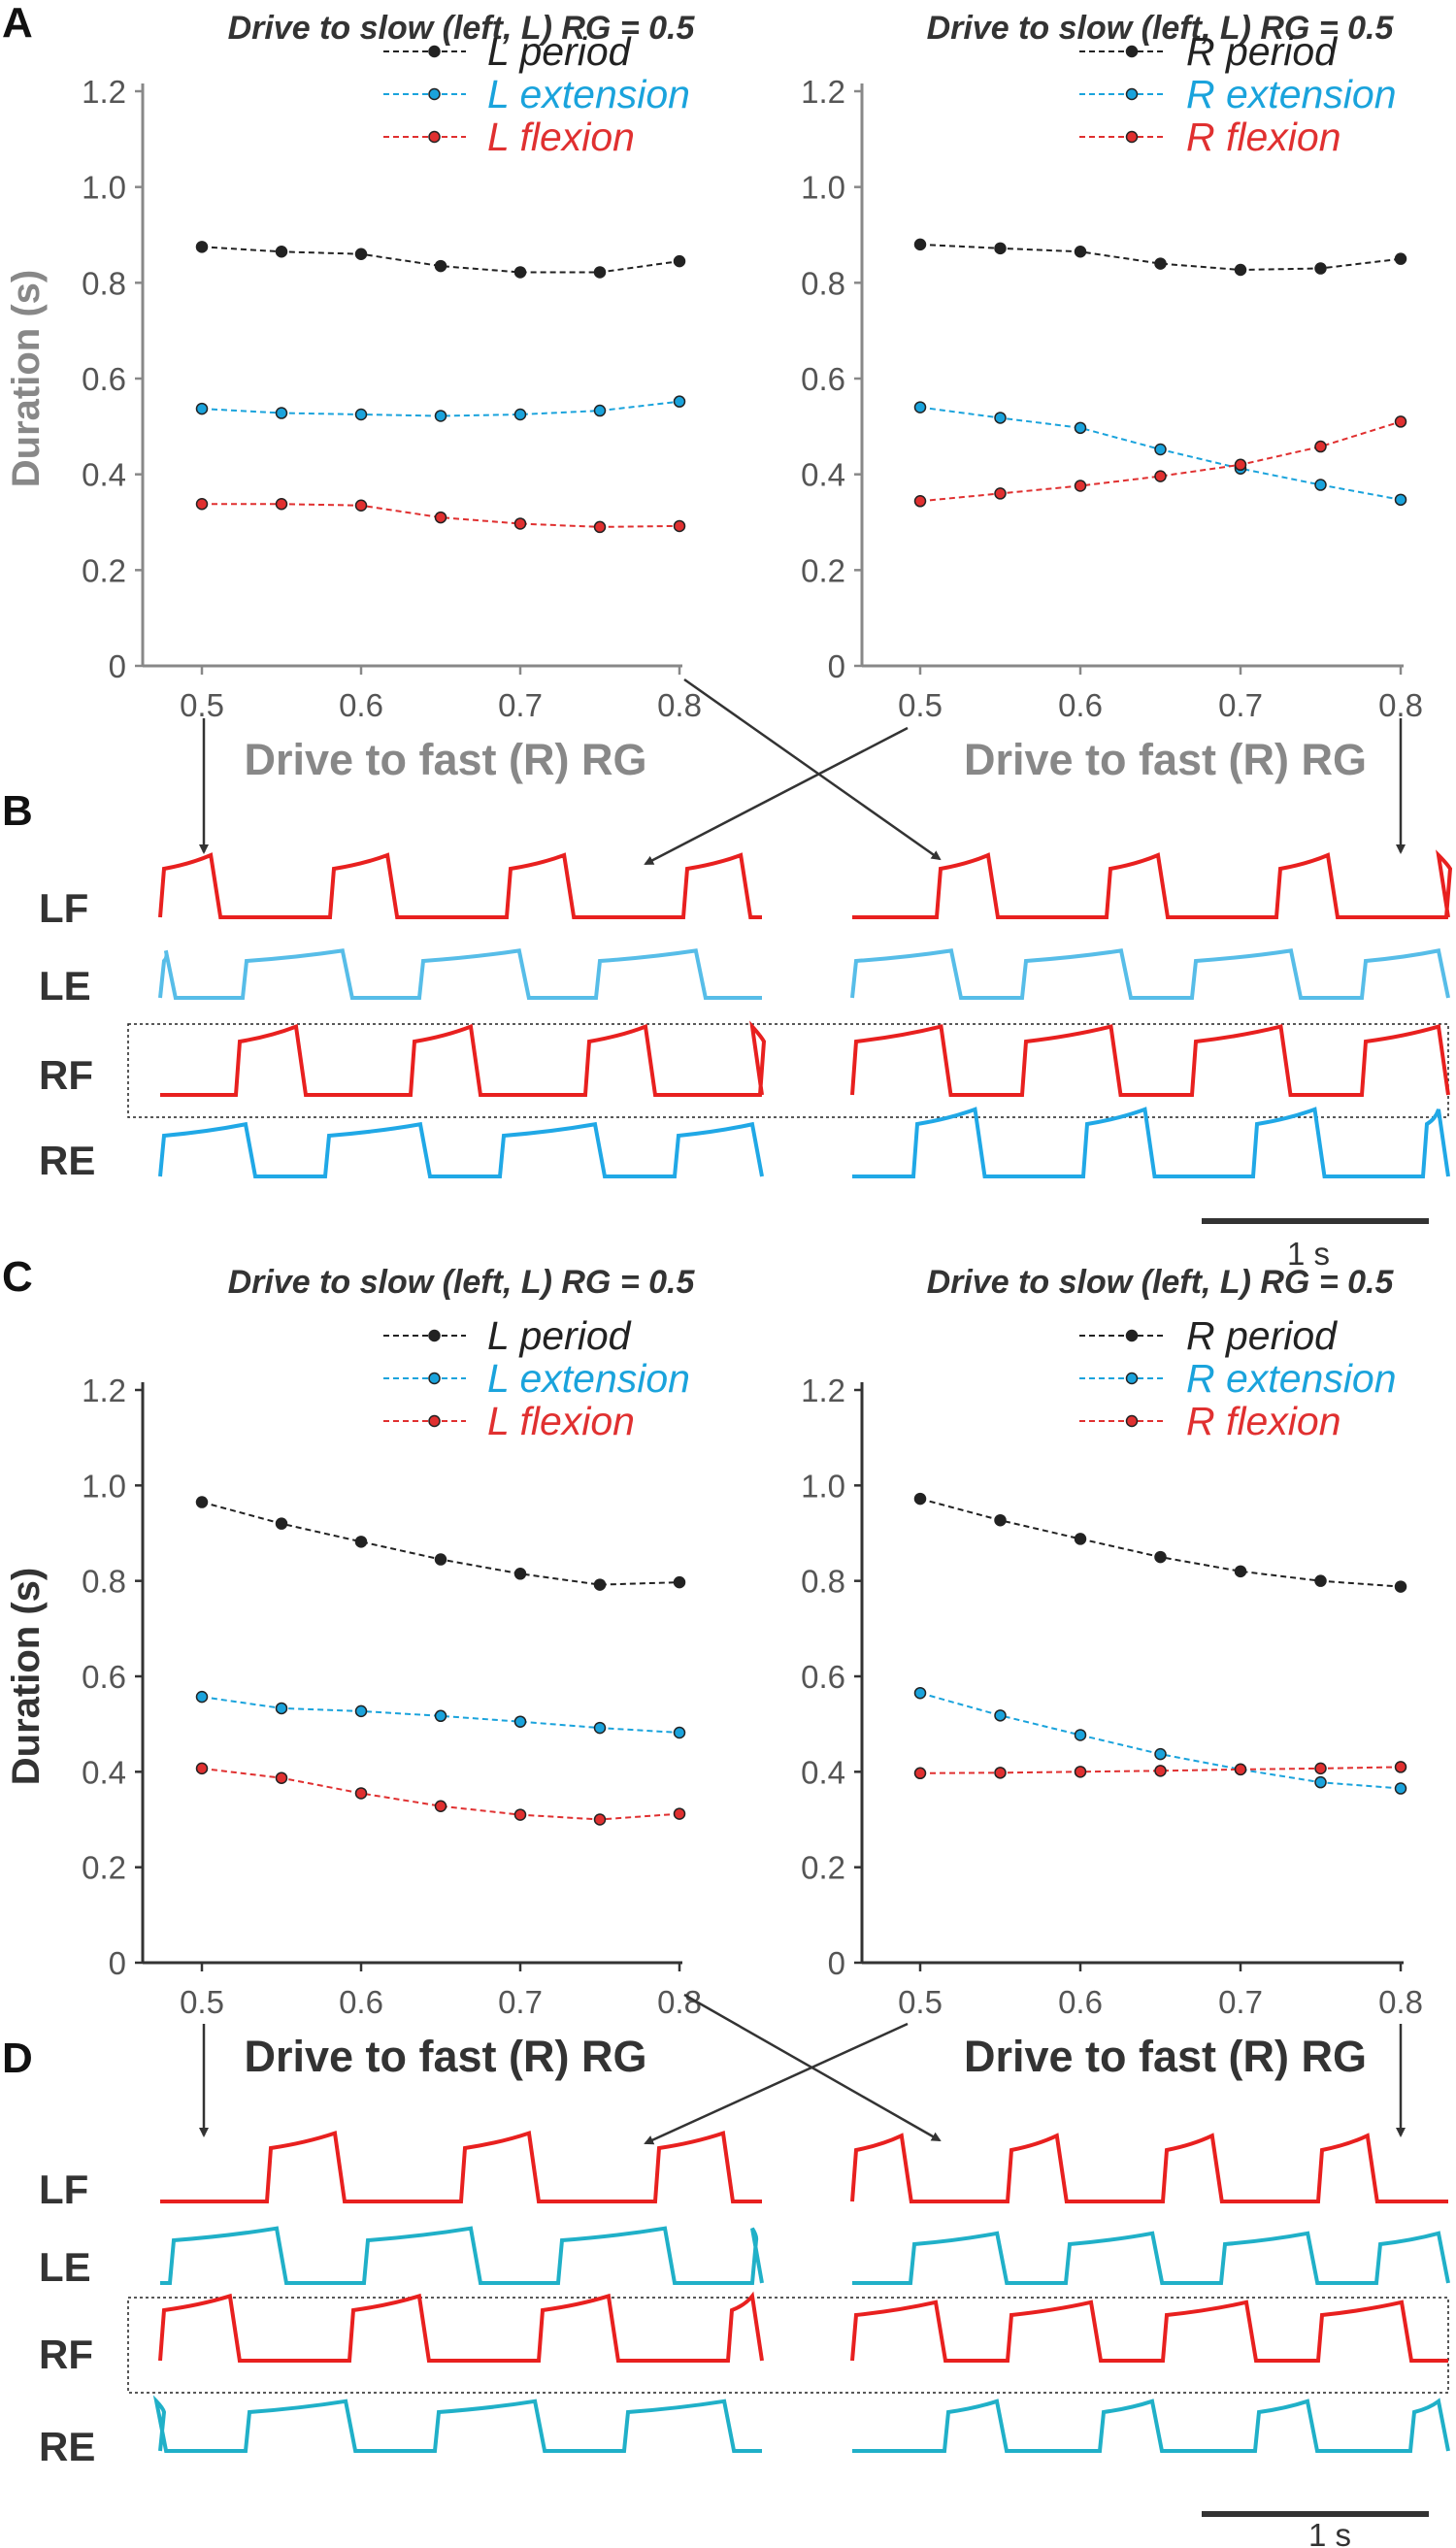 This screenshot has width=1456, height=2548. I want to click on legend-marker-extension, so click(434, 1378).